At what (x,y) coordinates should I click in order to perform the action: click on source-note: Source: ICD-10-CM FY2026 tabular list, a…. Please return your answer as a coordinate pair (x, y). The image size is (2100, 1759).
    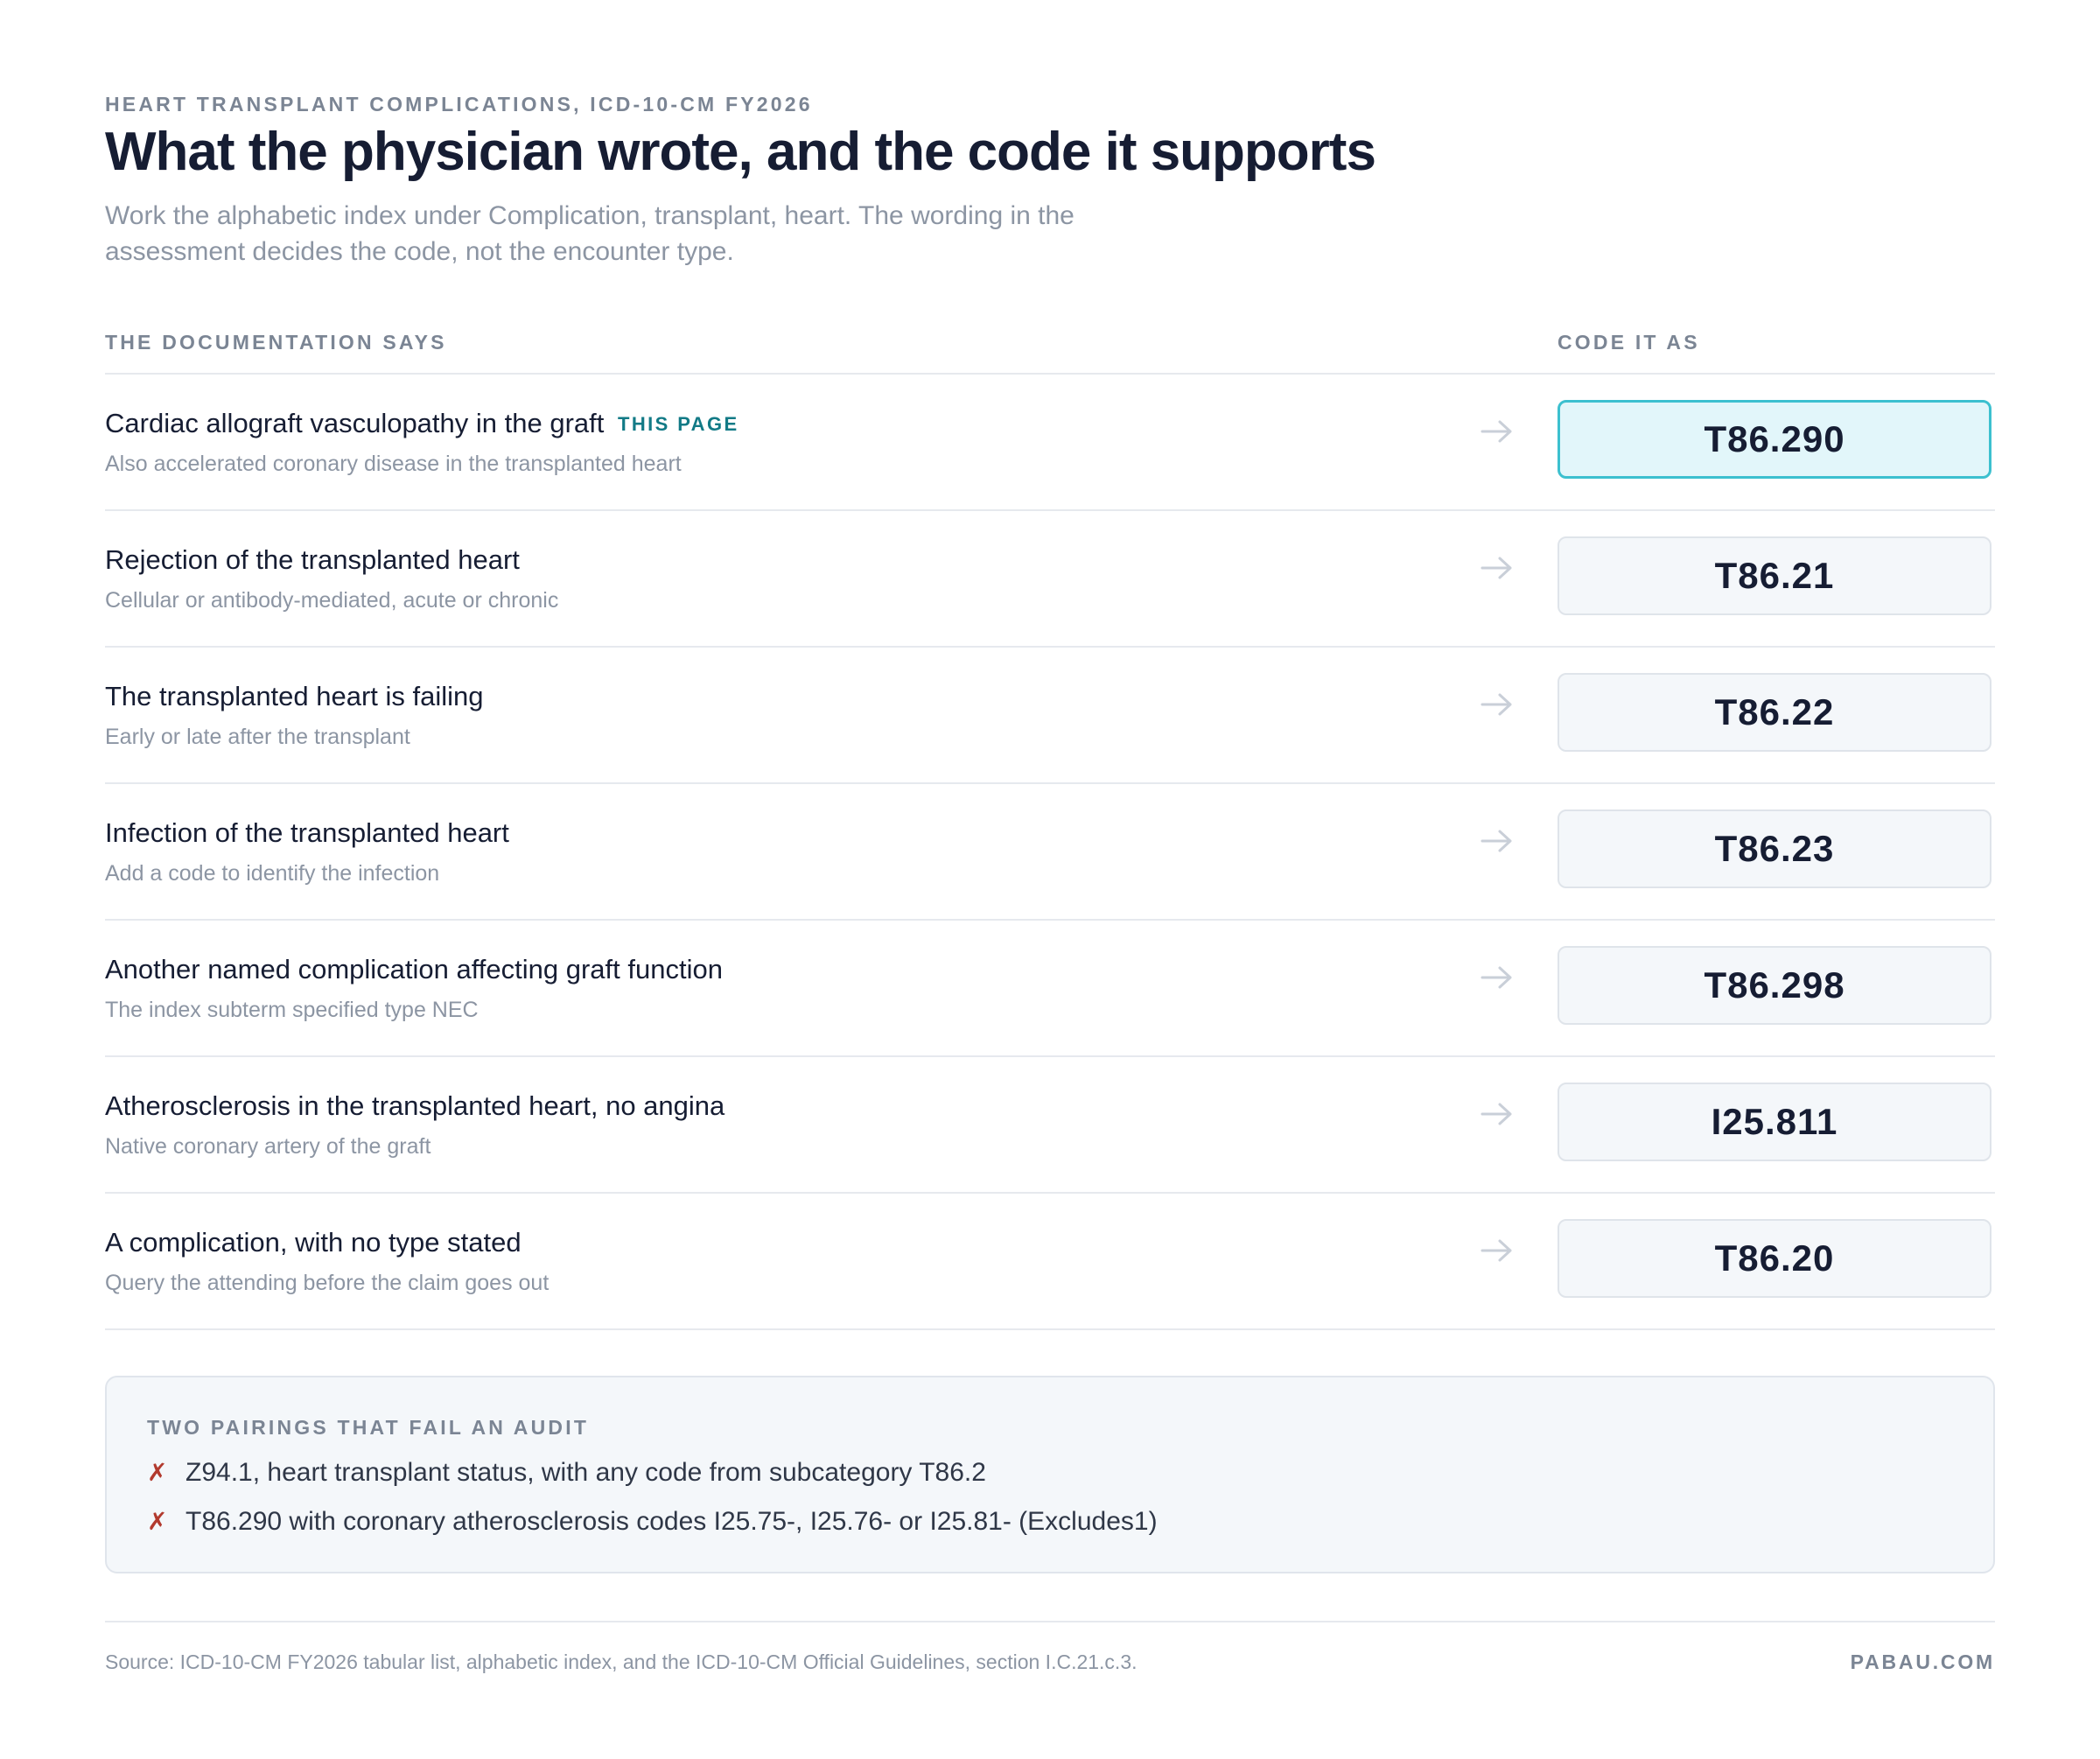
    Looking at the image, I should click on (621, 1662).